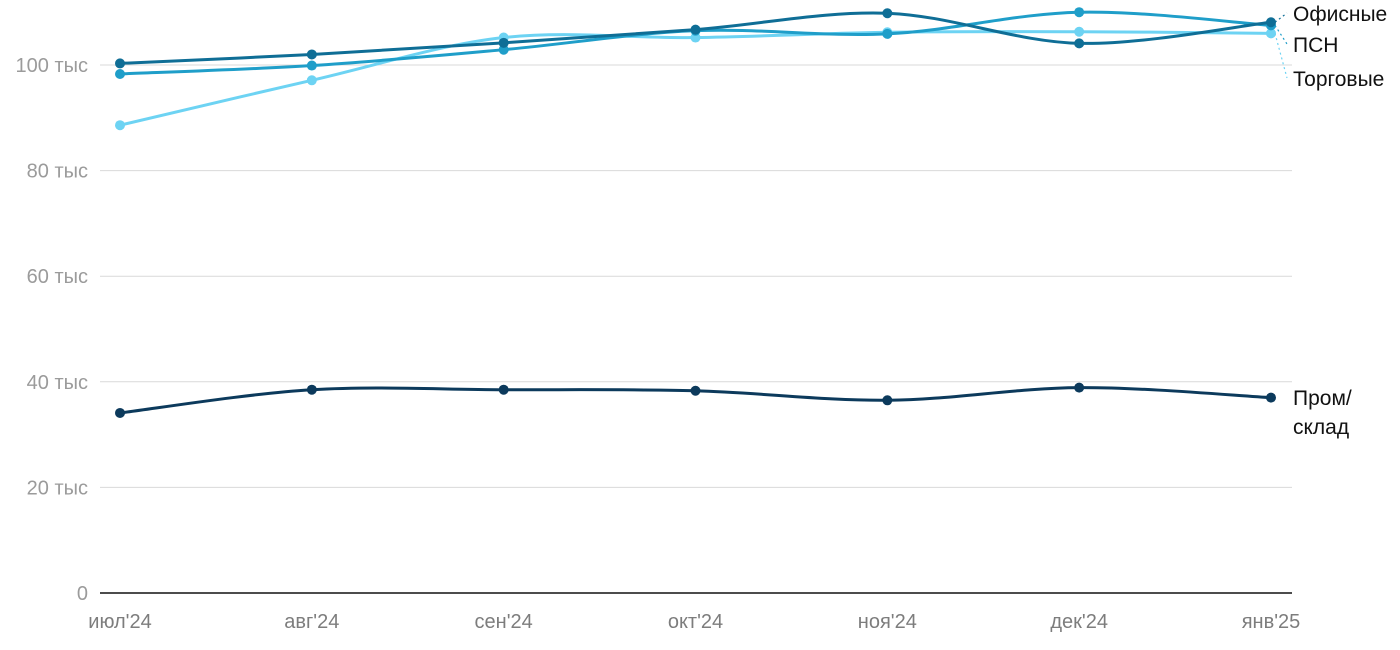 This screenshot has height=650, width=1400. What do you see at coordinates (1338, 79) in the screenshot?
I see `series-label: Торговые` at bounding box center [1338, 79].